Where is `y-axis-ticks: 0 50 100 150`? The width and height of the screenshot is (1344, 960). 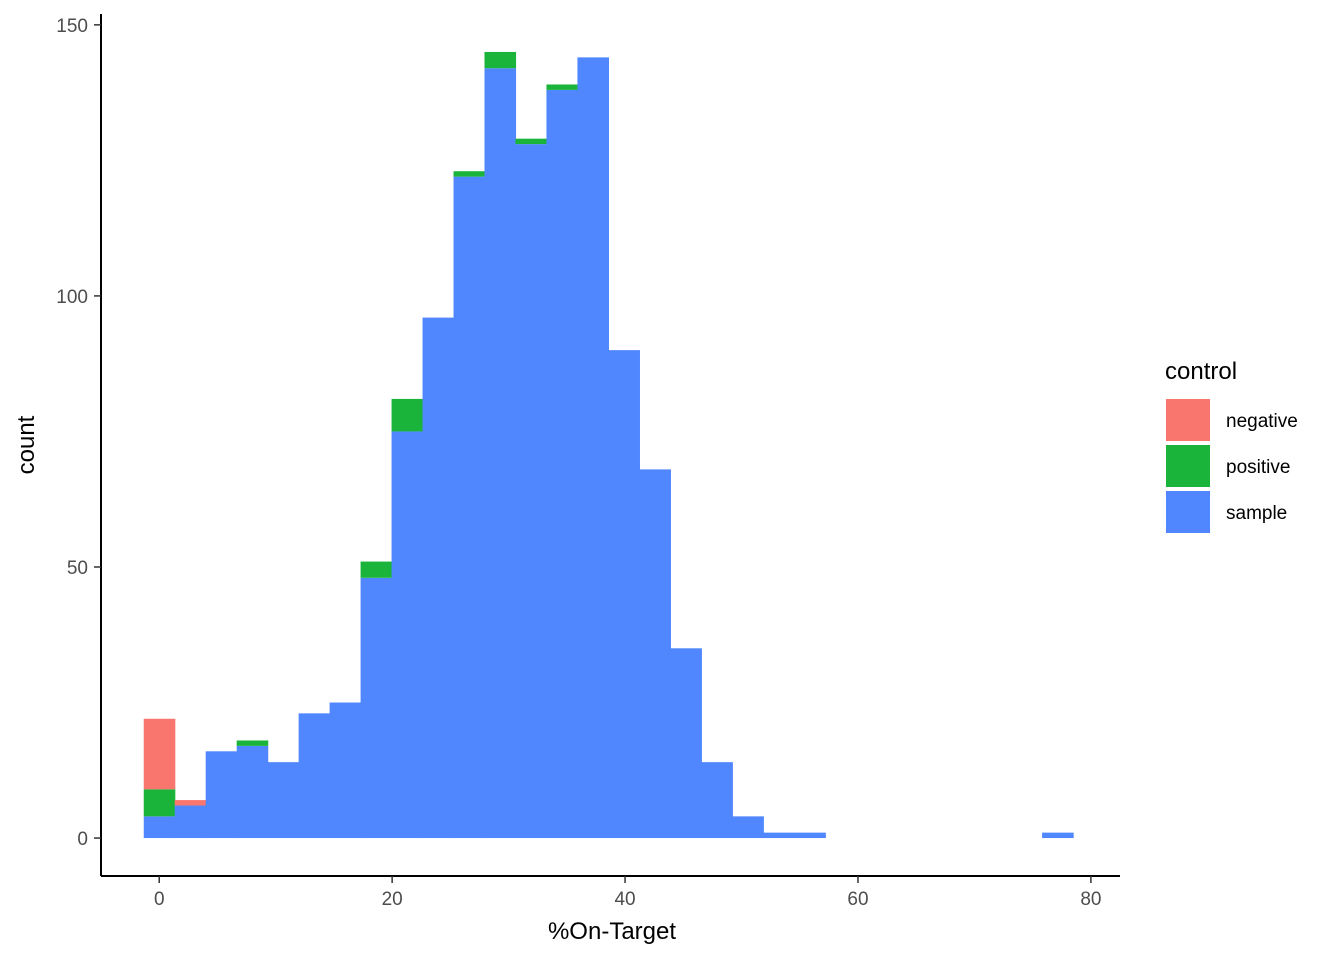
y-axis-ticks: 0 50 100 150 is located at coordinates (78, 433).